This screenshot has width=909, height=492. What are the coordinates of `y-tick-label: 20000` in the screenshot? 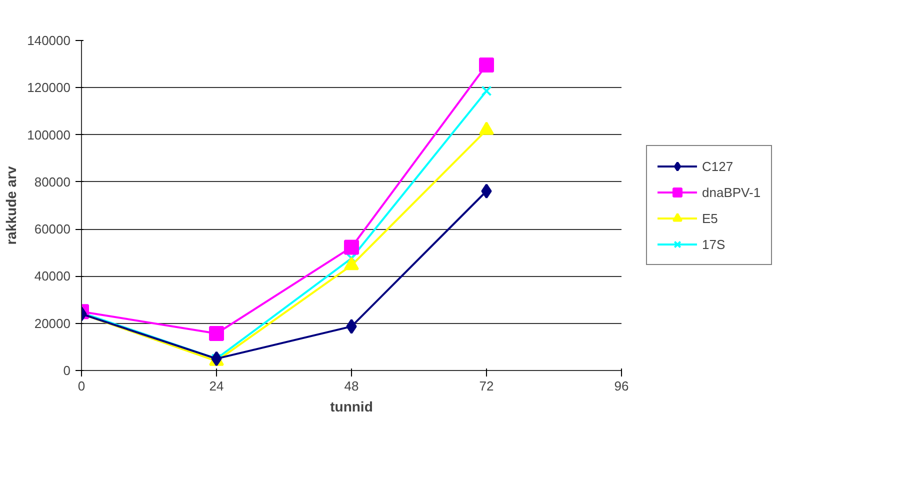 It's located at (52, 323).